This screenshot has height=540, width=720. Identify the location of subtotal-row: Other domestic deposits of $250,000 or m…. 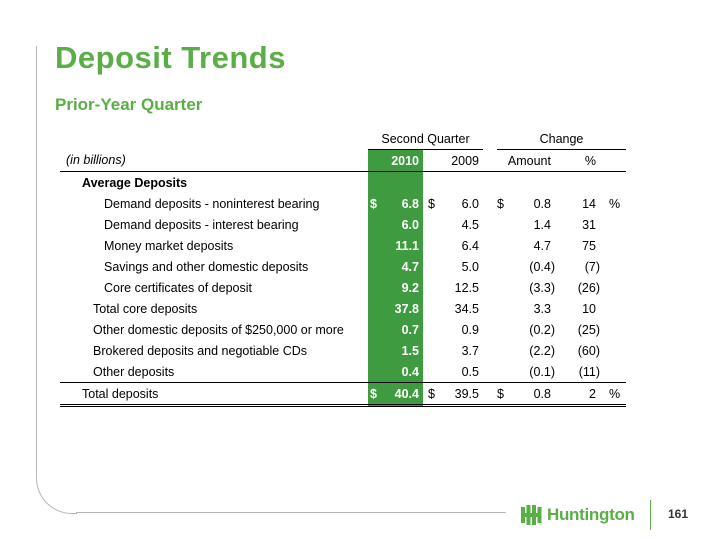
(343, 329).